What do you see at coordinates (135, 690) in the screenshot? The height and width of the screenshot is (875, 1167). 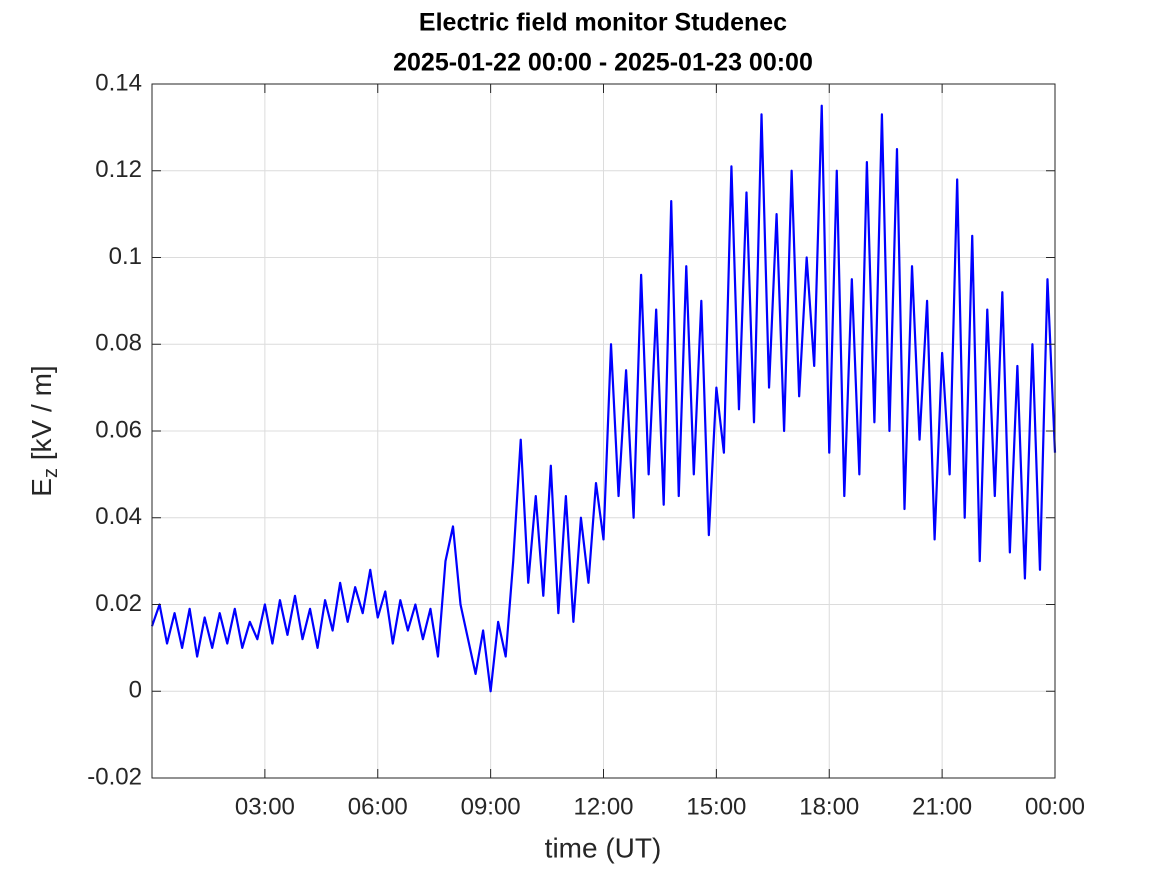 I see `y-tick-label: 0` at bounding box center [135, 690].